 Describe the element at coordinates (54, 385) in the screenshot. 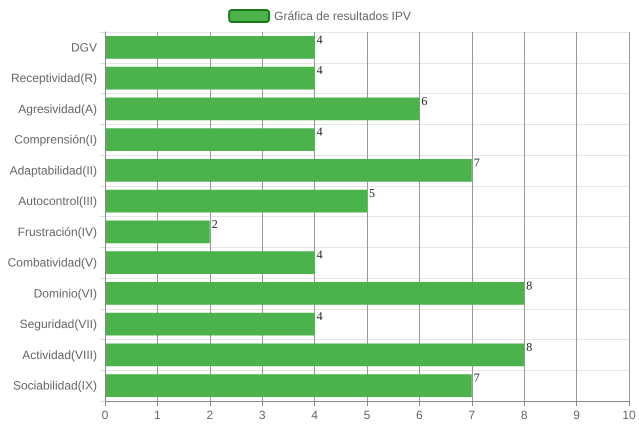

I see `y-tick-label: Sociabilidad(IX)` at that location.